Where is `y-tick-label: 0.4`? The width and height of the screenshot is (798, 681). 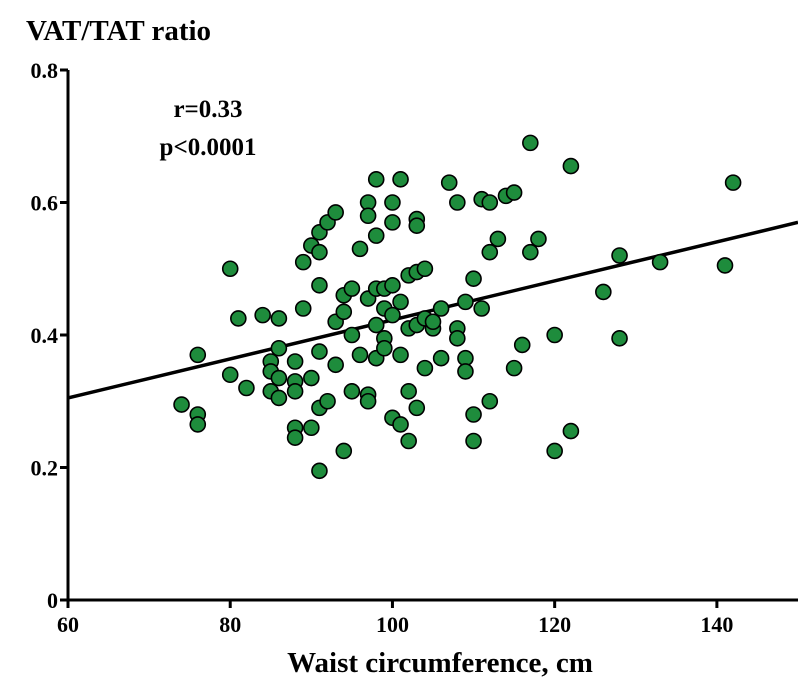 y-tick-label: 0.4 is located at coordinates (45, 335).